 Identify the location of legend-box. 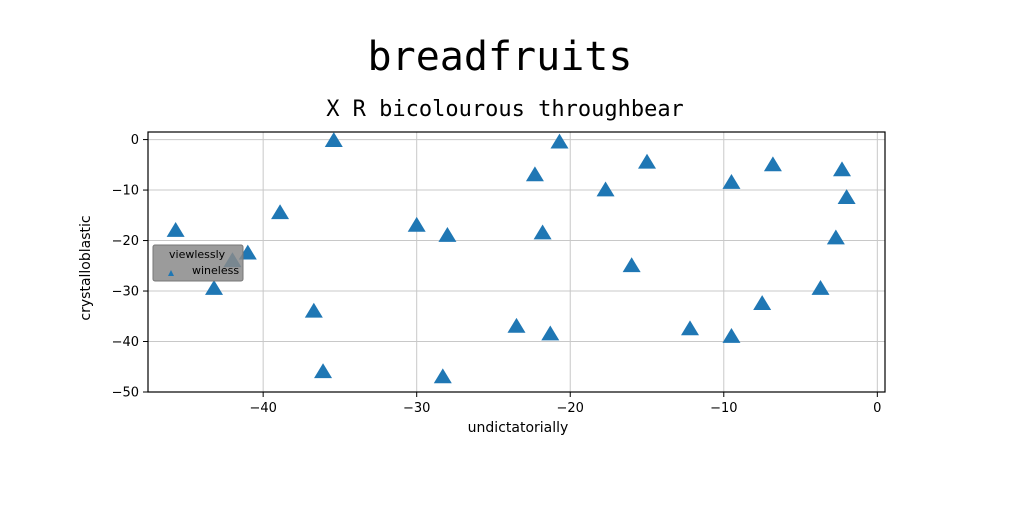
(198, 263).